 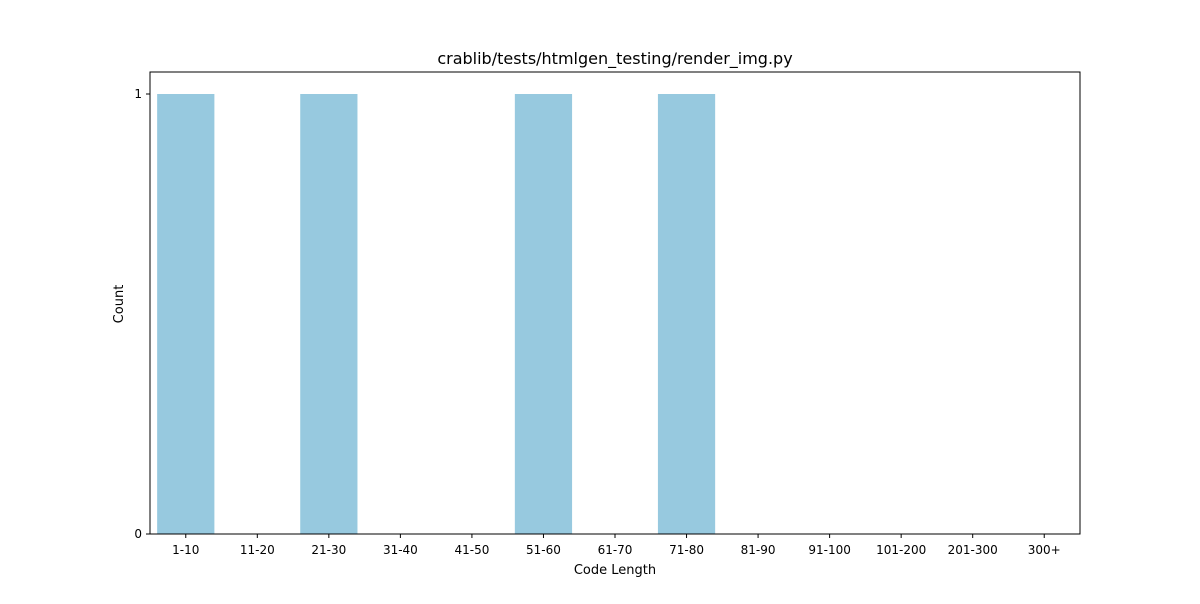 I want to click on y-axis-label: Count, so click(x=119, y=304).